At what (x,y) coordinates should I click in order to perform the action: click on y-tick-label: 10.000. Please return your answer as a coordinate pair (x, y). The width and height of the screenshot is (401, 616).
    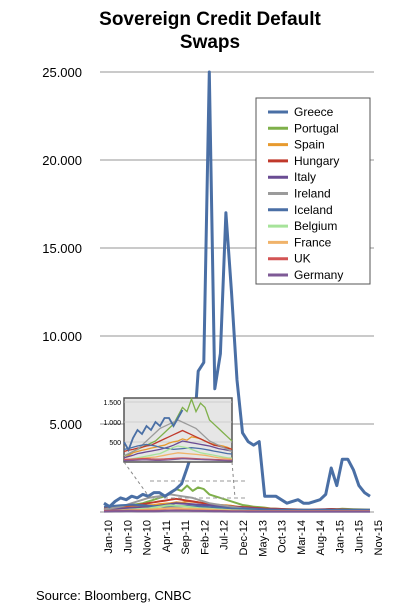
    Looking at the image, I should click on (62, 336).